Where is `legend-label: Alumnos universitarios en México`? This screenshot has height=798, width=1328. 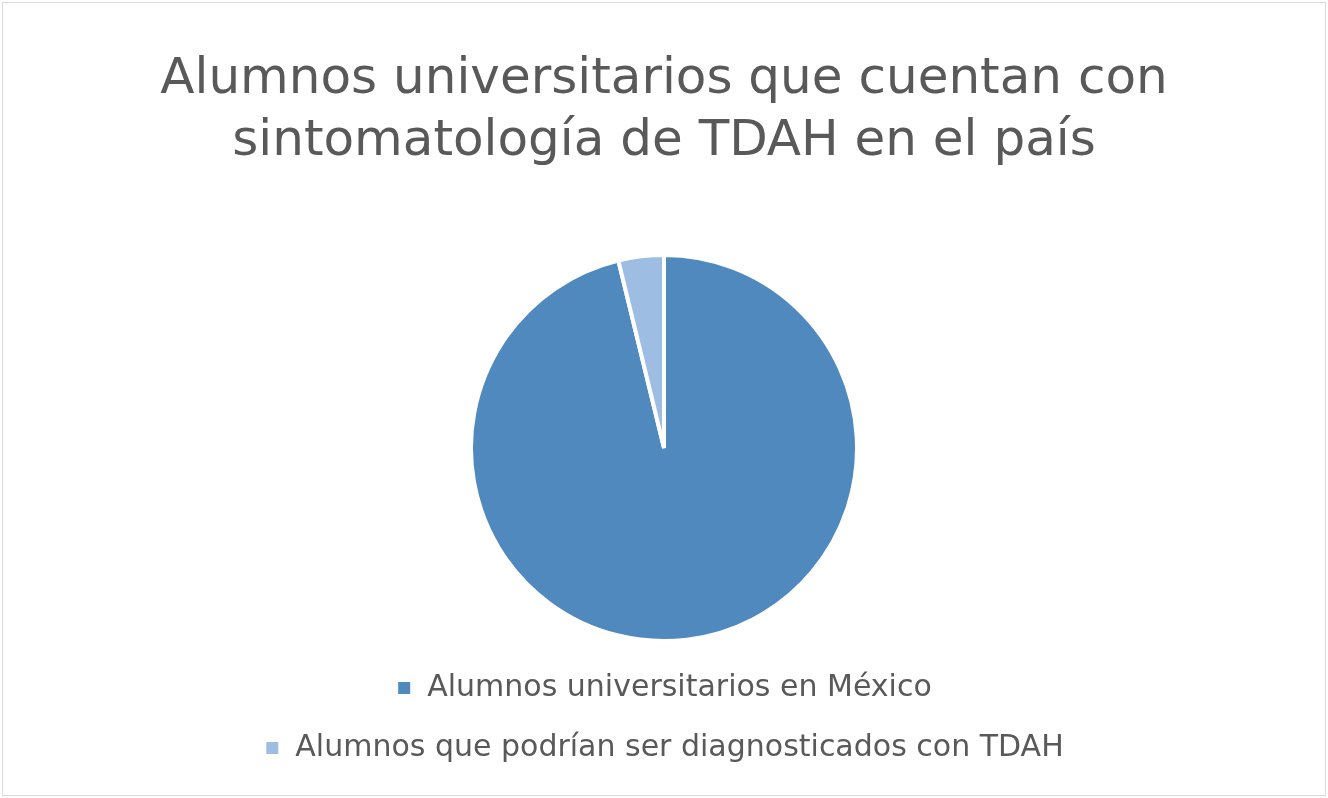
legend-label: Alumnos universitarios en México is located at coordinates (679, 685).